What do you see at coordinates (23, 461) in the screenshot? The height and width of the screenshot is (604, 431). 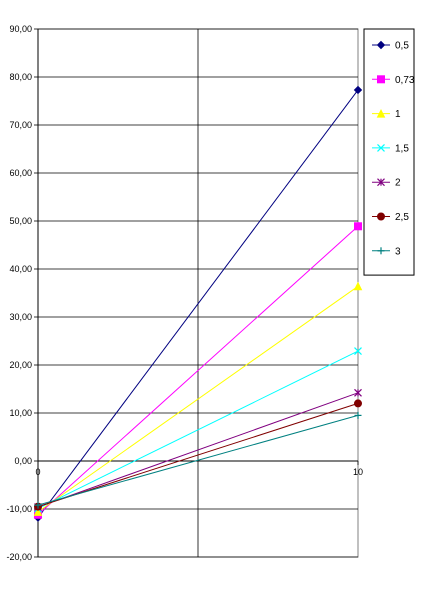 I see `y-tick-label: 0,00` at bounding box center [23, 461].